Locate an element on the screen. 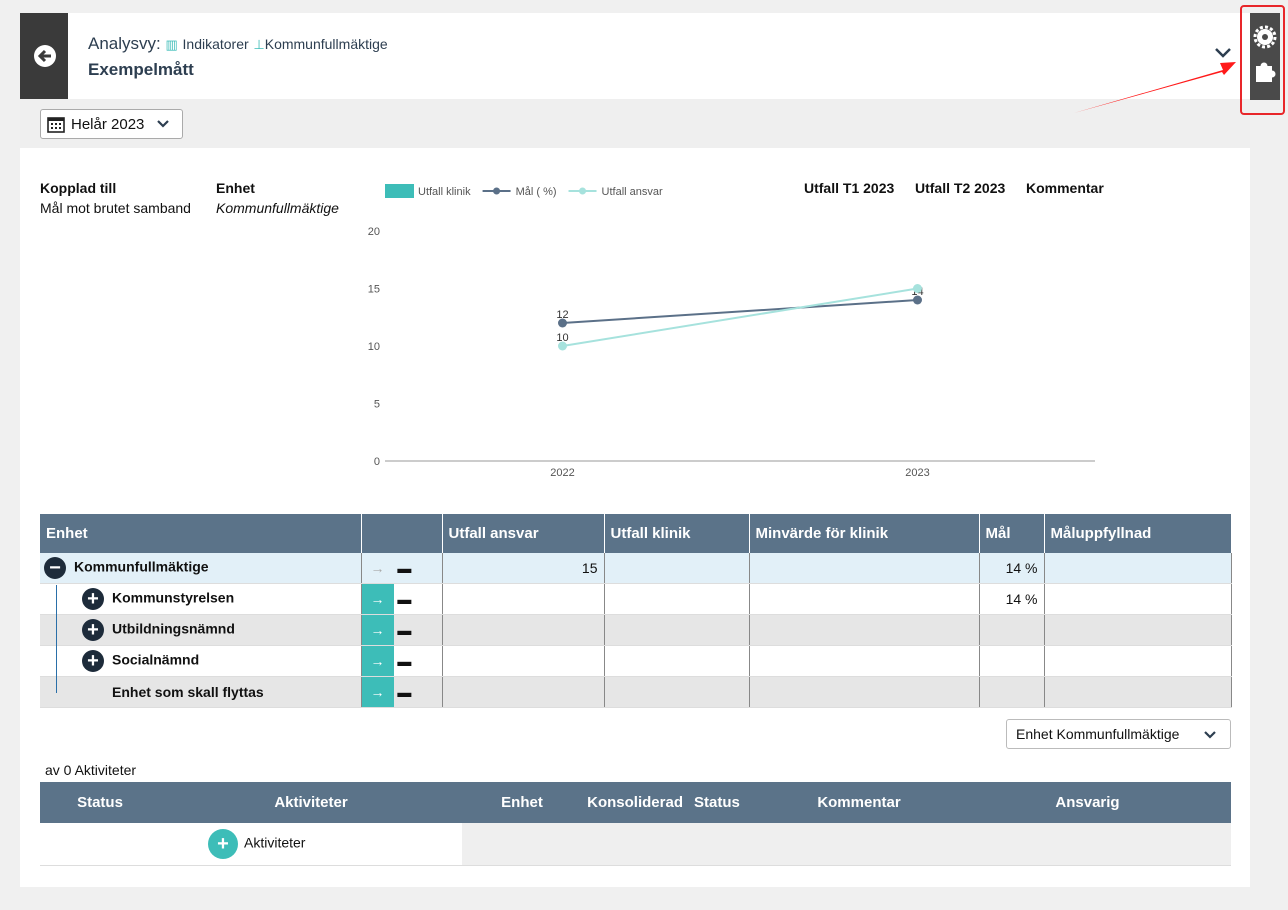 Image resolution: width=1288 pixels, height=910 pixels. info-label: Enhet is located at coordinates (235, 188).